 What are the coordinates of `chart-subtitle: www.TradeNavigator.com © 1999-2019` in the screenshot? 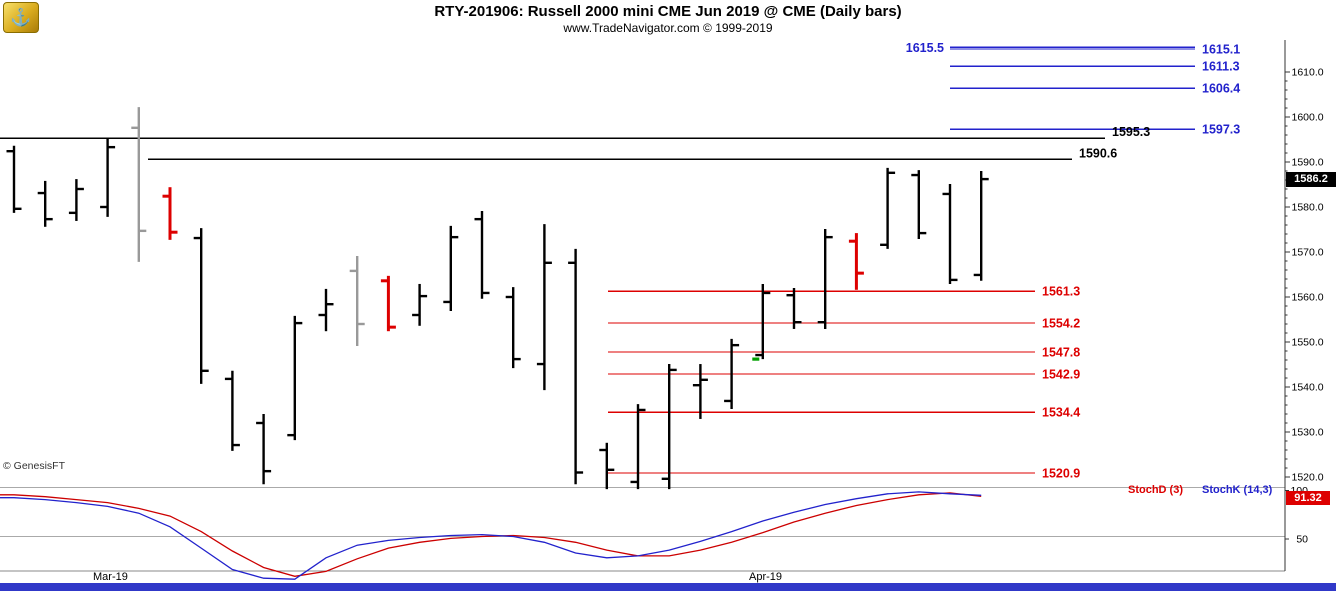 It's located at (668, 28).